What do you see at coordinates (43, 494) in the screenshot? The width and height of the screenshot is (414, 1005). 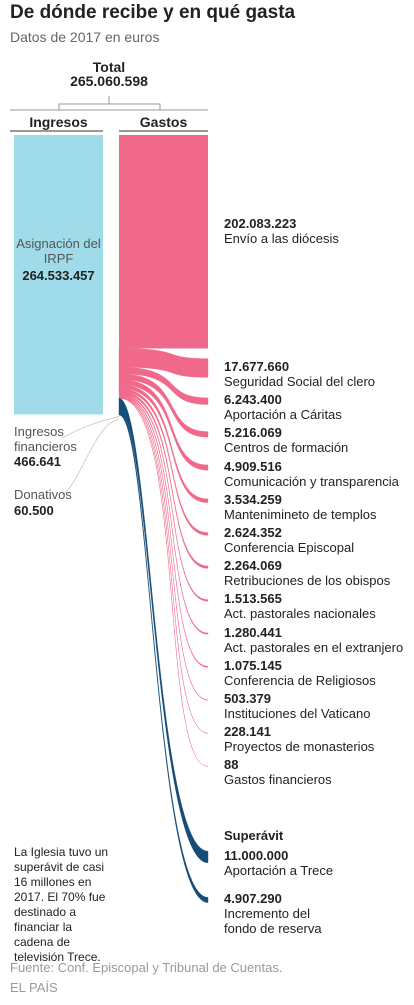 I see `income-label: Donativos` at bounding box center [43, 494].